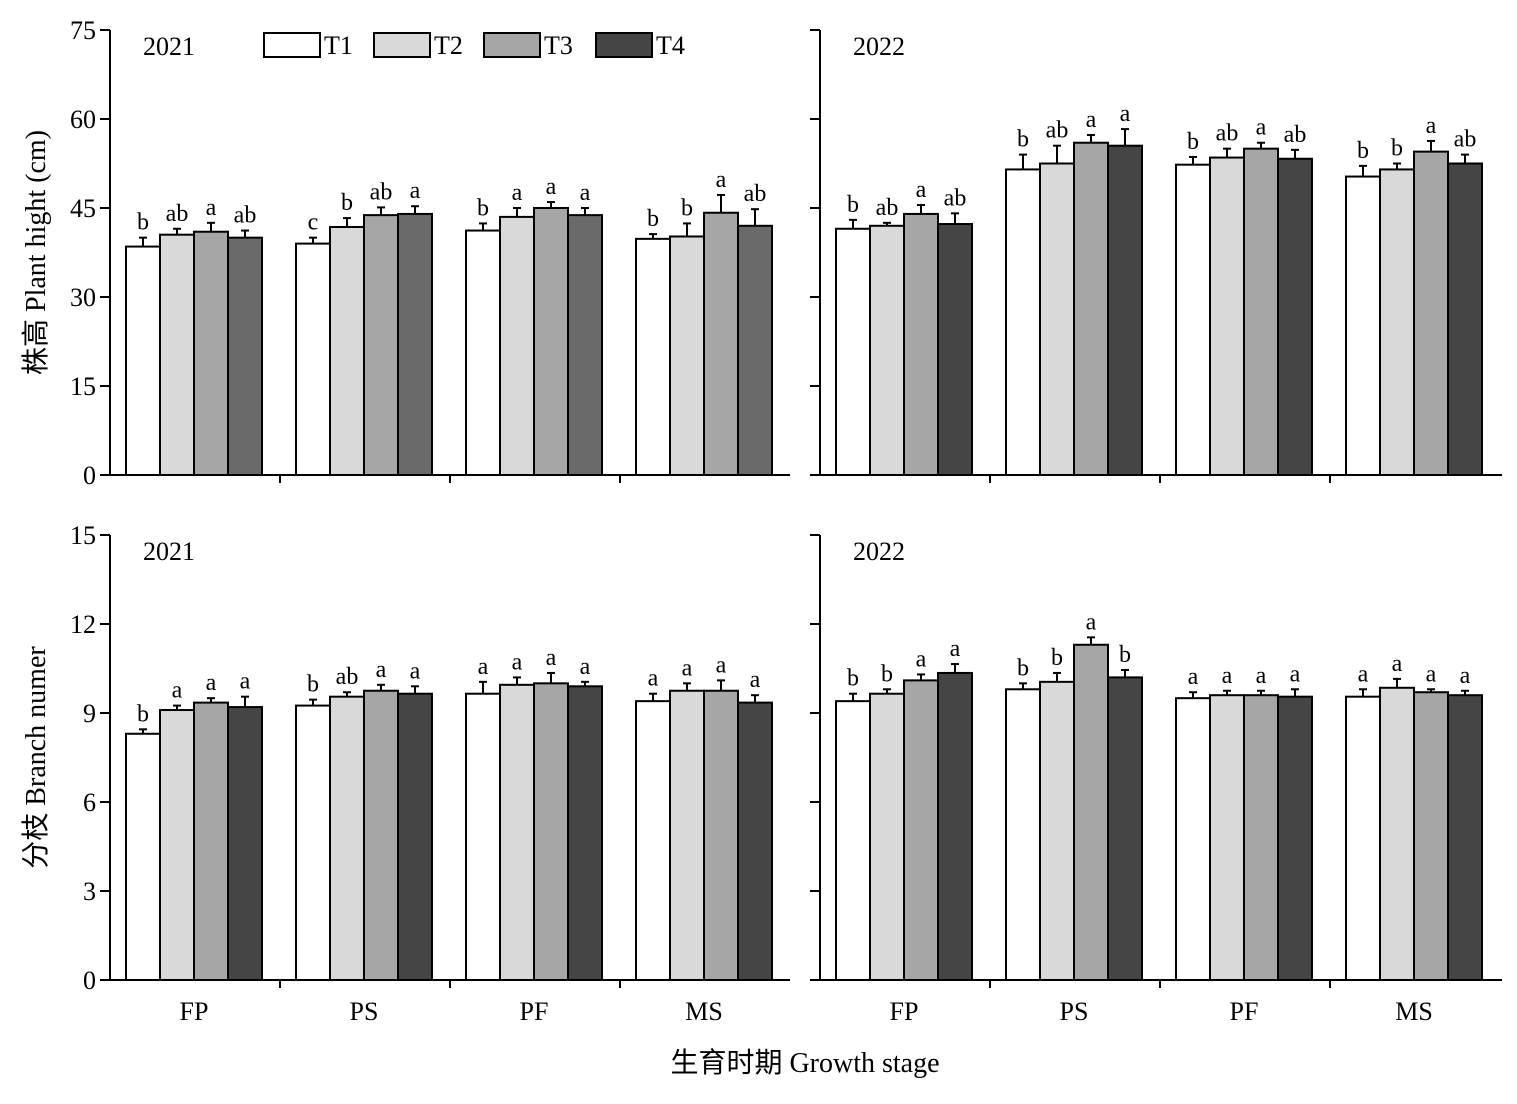  What do you see at coordinates (558, 45) in the screenshot?
I see `legend-label-t3: T3` at bounding box center [558, 45].